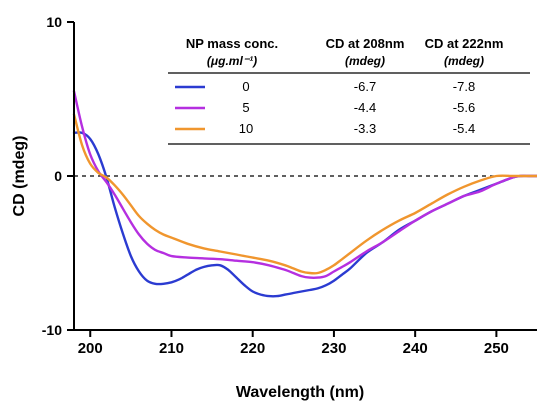 Image resolution: width=537 pixels, height=403 pixels. Describe the element at coordinates (333, 348) in the screenshot. I see `x-tick-label: 230` at that location.